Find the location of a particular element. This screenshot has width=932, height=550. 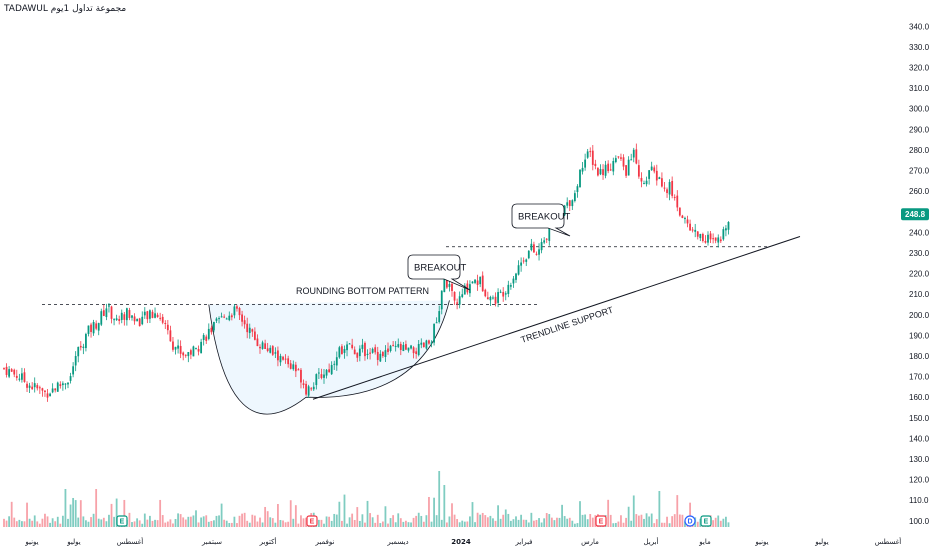

last-price-badge: 248.8 is located at coordinates (915, 214).